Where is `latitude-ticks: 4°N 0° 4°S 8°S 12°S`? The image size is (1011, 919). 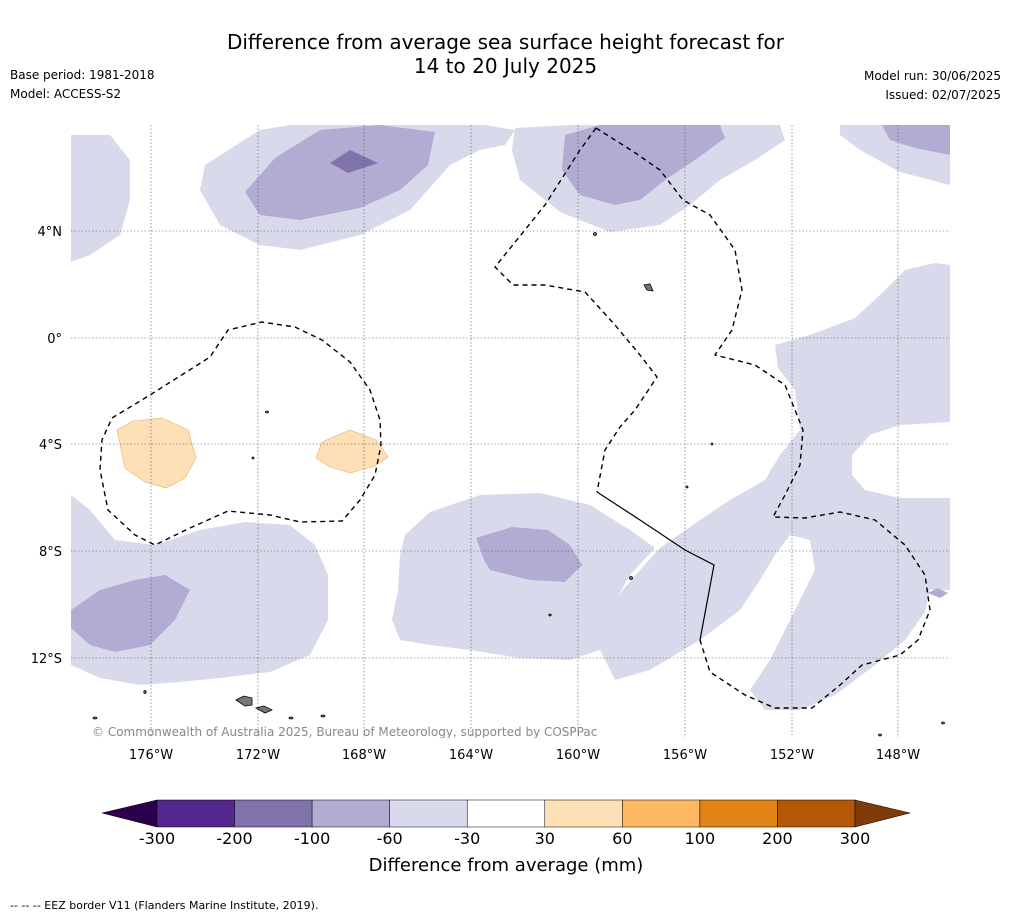
latitude-ticks: 4°N 0° 4°S 8°S 12°S is located at coordinates (46, 446).